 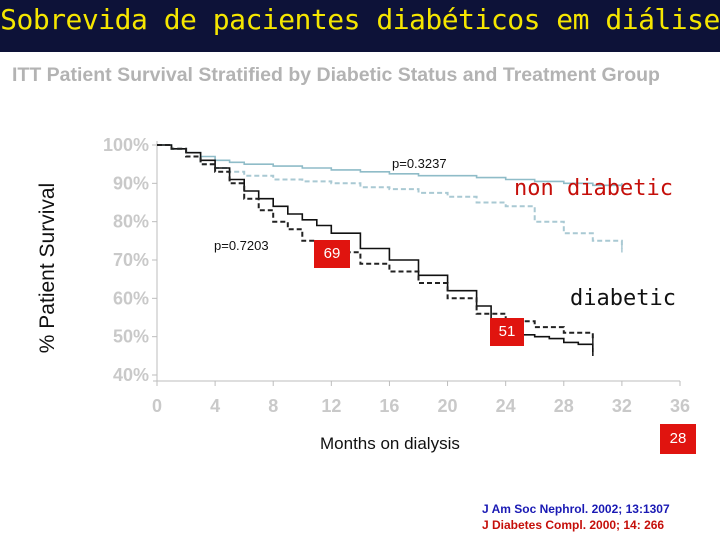 I want to click on x-tick-label: 4, so click(x=215, y=406).